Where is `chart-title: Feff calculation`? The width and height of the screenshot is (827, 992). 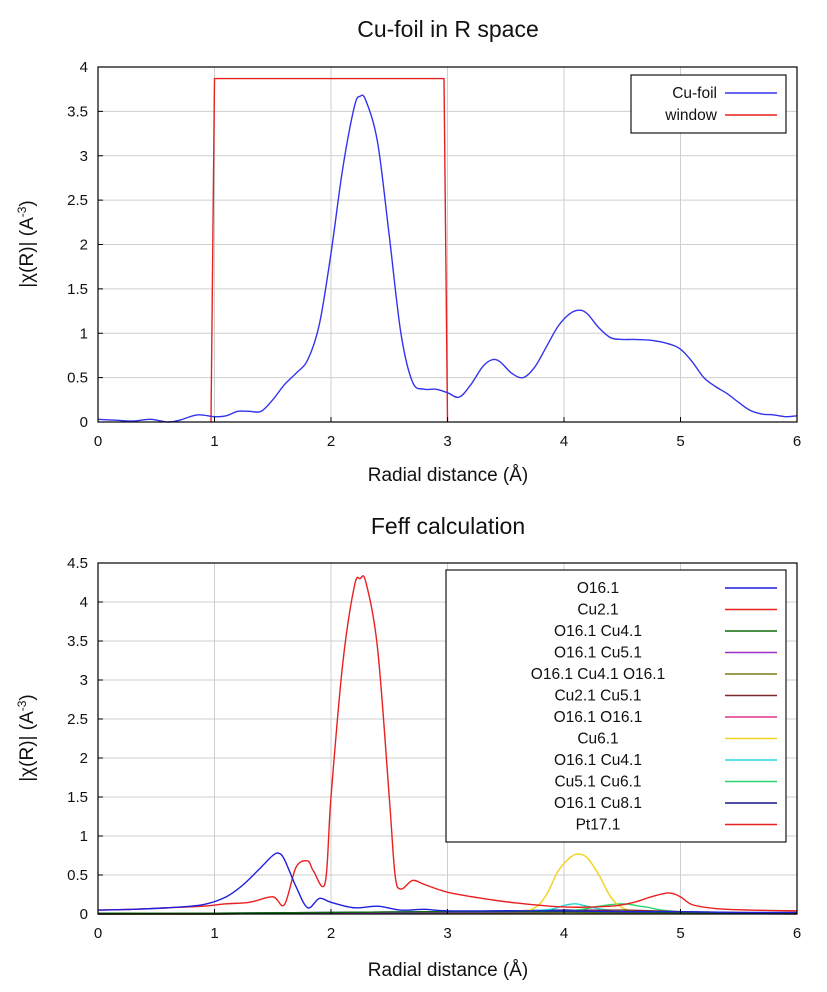 chart-title: Feff calculation is located at coordinates (448, 526).